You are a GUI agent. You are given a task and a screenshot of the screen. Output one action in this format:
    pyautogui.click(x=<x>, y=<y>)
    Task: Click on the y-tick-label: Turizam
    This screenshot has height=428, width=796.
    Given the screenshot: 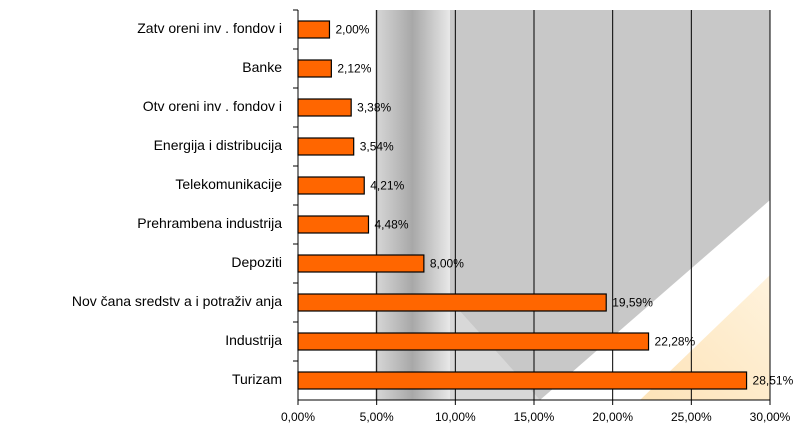 What is the action you would take?
    pyautogui.click(x=257, y=379)
    